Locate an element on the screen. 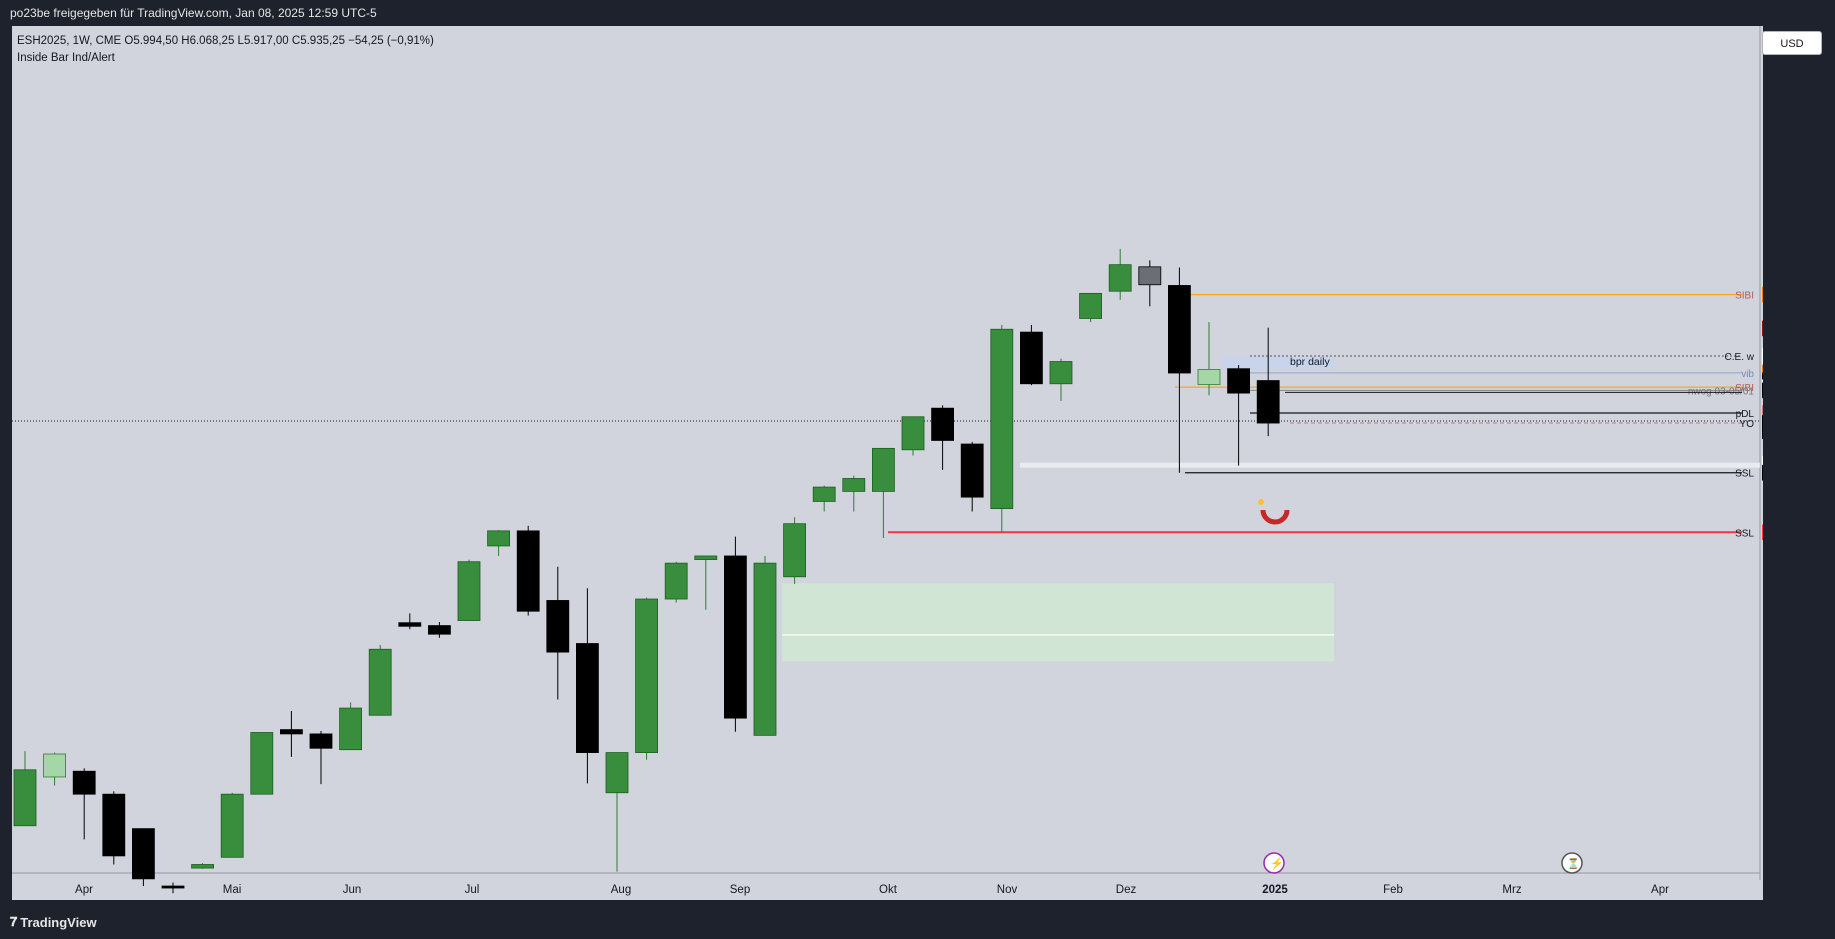  tradingview-logo: 𝟕 TradingView is located at coordinates (53, 922).